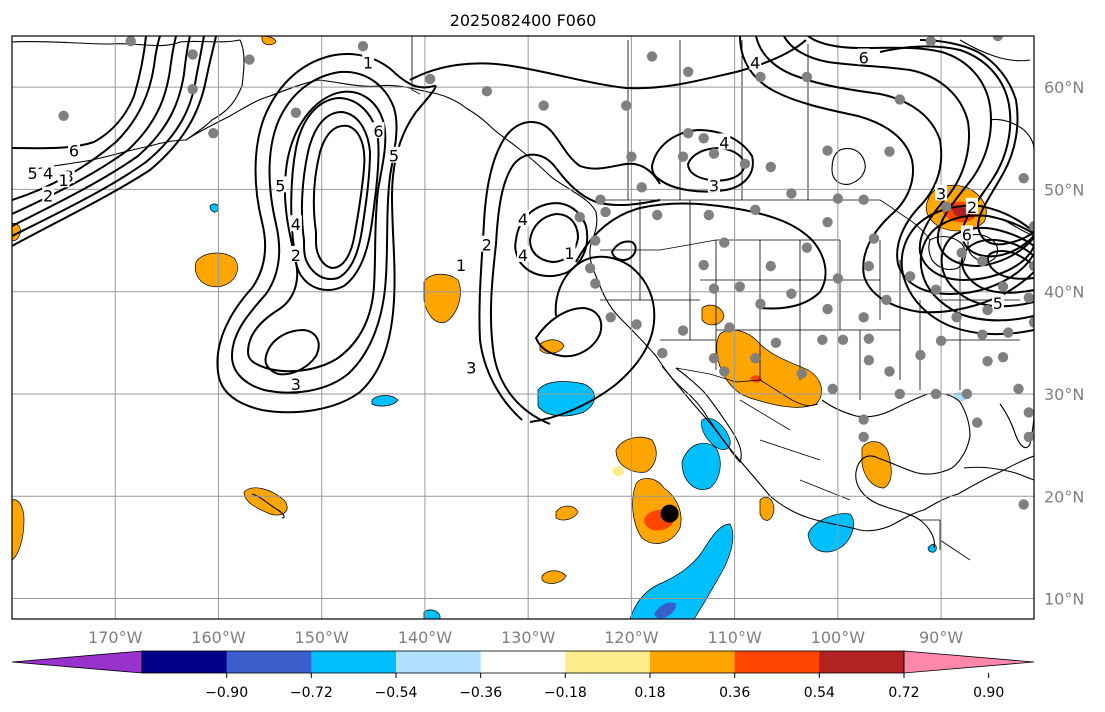 The width and height of the screenshot is (1105, 712). What do you see at coordinates (830, 533) in the screenshot?
I see `shade-negative-central-am` at bounding box center [830, 533].